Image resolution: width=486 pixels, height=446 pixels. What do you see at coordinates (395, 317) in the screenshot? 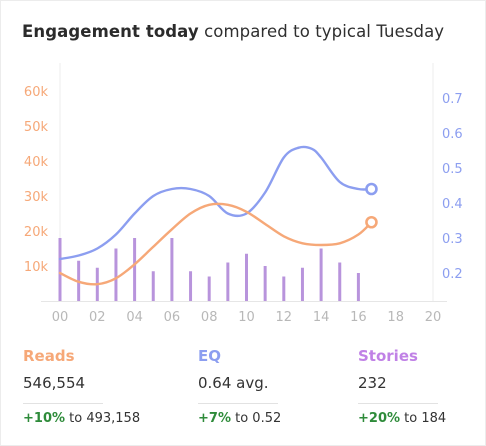
I see `x-tick-label: 18` at bounding box center [395, 317].